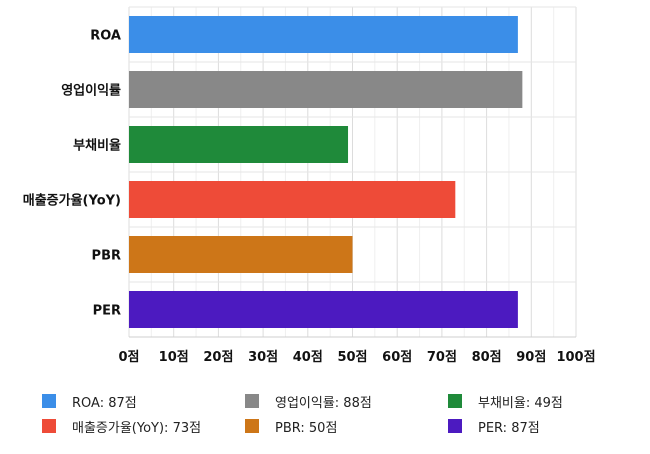 This screenshot has width=650, height=454. I want to click on legend-label-debt-ratio: 부채비율: 49점, so click(520, 403).